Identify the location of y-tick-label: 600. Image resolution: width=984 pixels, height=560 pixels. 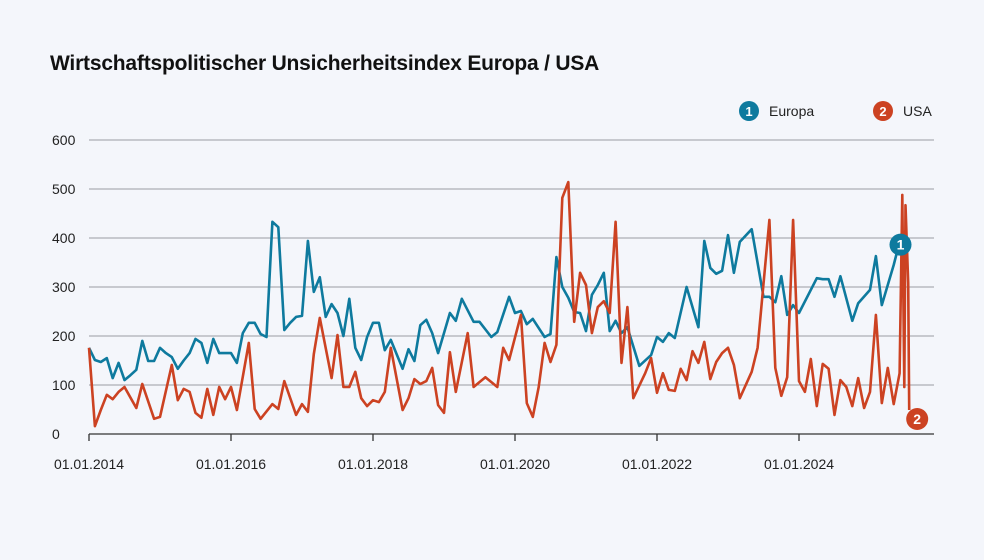
(64, 140).